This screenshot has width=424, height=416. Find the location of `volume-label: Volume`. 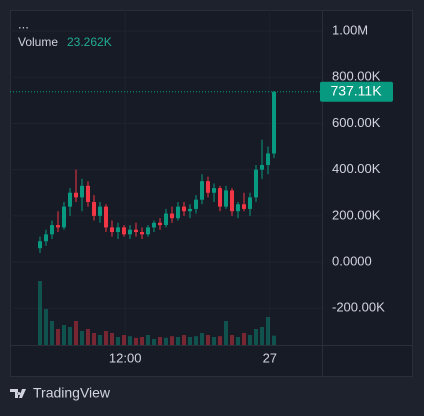

volume-label: Volume is located at coordinates (38, 42).